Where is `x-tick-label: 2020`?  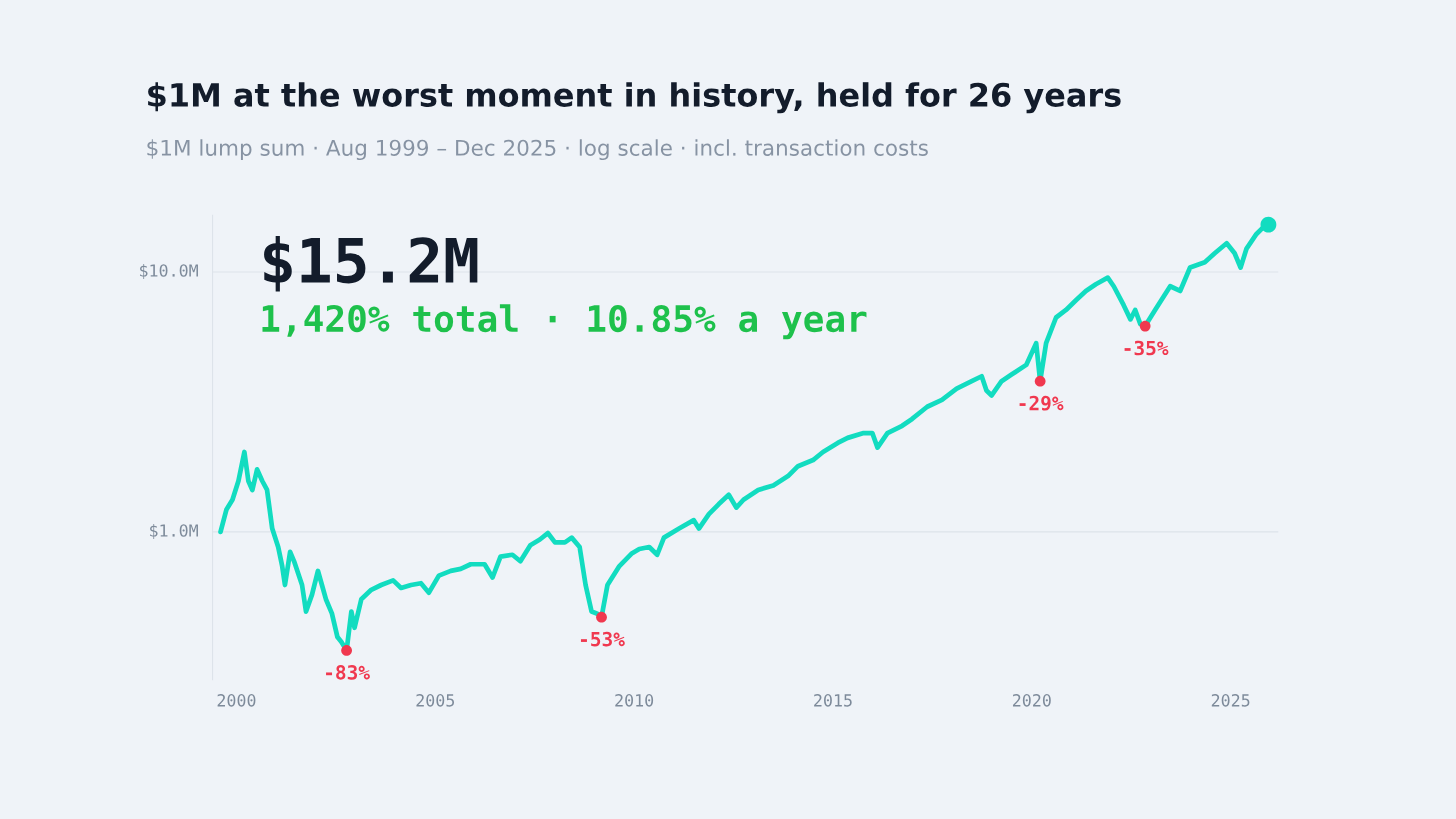 x-tick-label: 2020 is located at coordinates (1031, 700).